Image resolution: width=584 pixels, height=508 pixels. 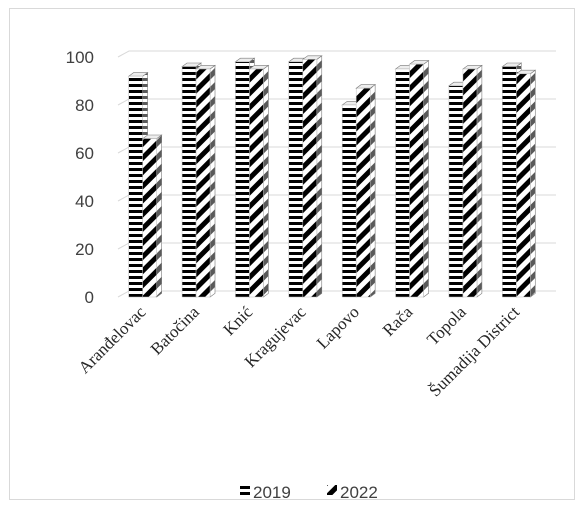 What do you see at coordinates (84, 249) in the screenshot?
I see `y-tick-label: 20` at bounding box center [84, 249].